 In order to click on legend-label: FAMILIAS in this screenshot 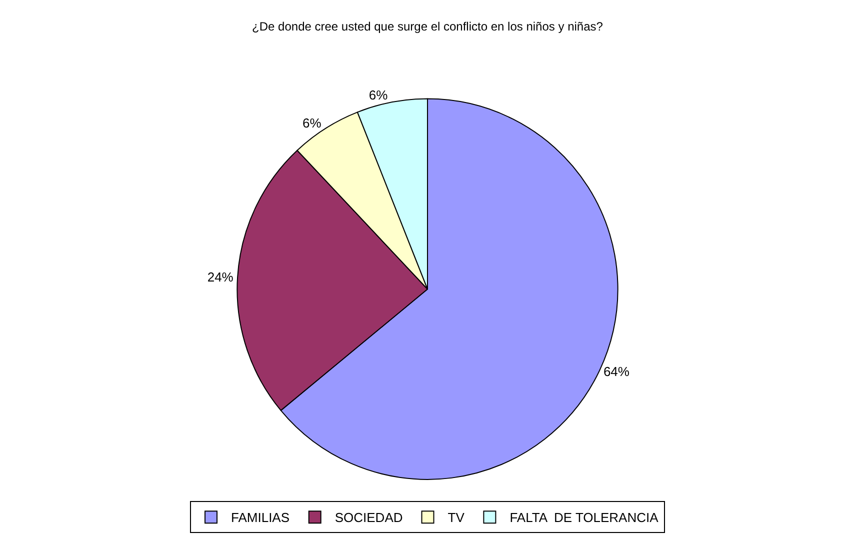, I will do `click(260, 518)`.